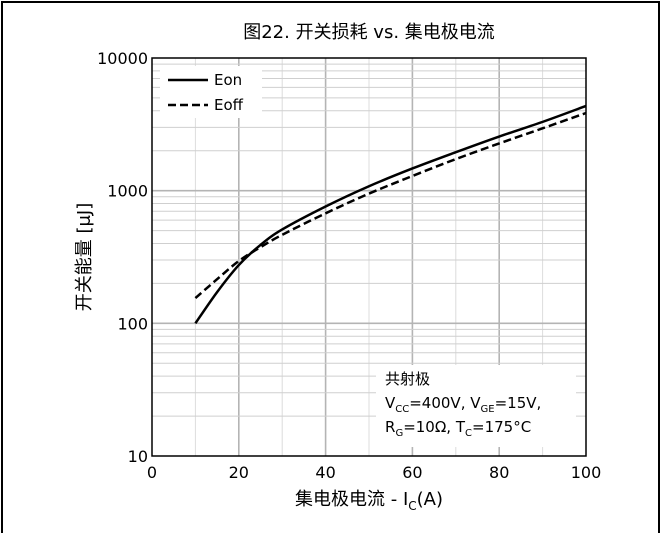 This screenshot has width=661, height=537. What do you see at coordinates (152, 472) in the screenshot?
I see `x-tick-label: 0` at bounding box center [152, 472].